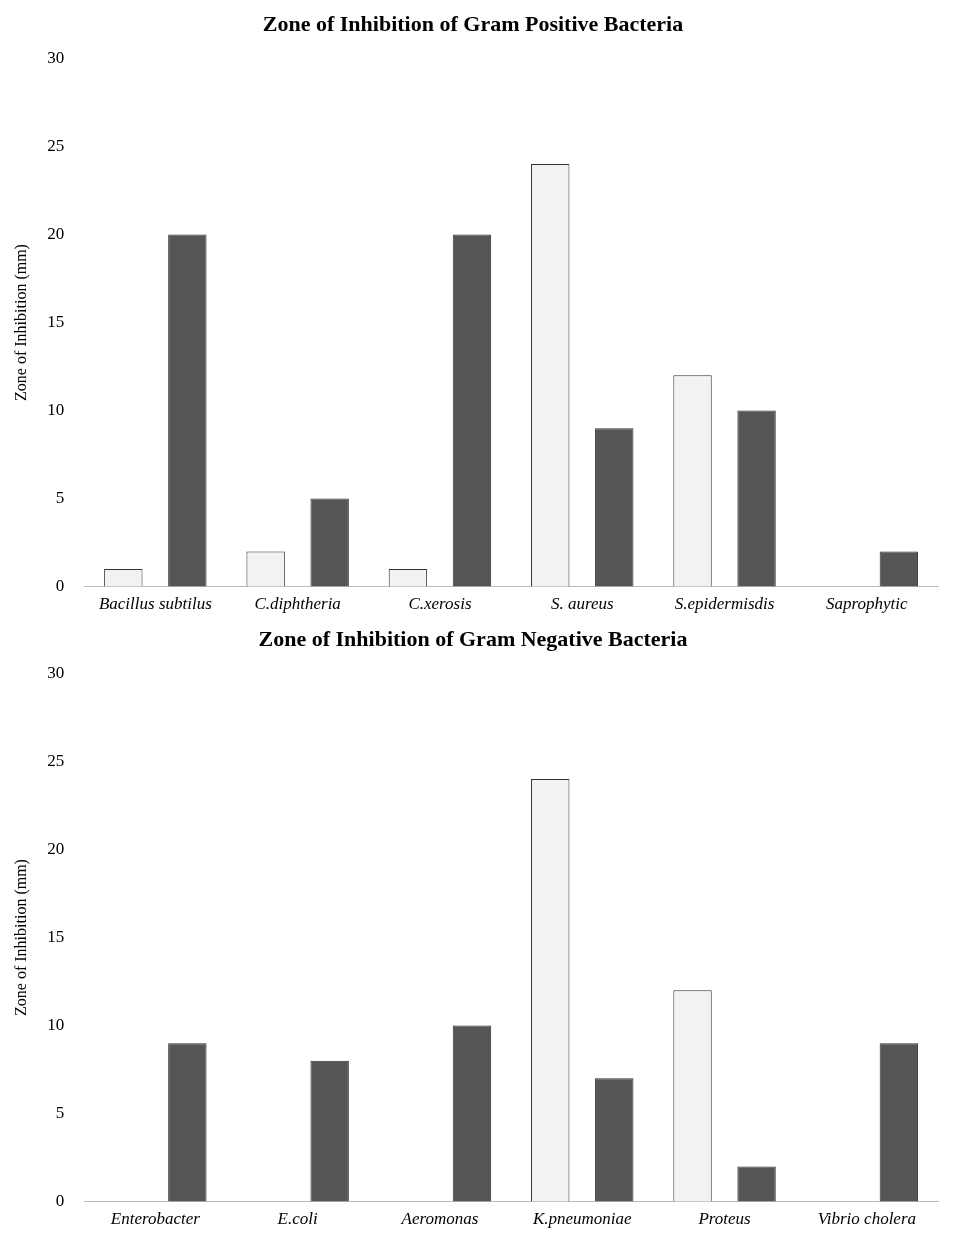 The width and height of the screenshot is (959, 1257). I want to click on chart-title: Zone of Inhibition of Gram Negative Bacteria, so click(473, 638).